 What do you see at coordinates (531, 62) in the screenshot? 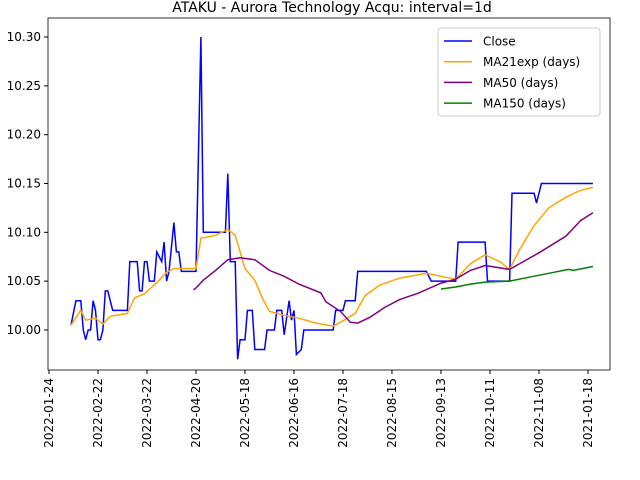
I see `legend-label: MA21exp (days)` at bounding box center [531, 62].